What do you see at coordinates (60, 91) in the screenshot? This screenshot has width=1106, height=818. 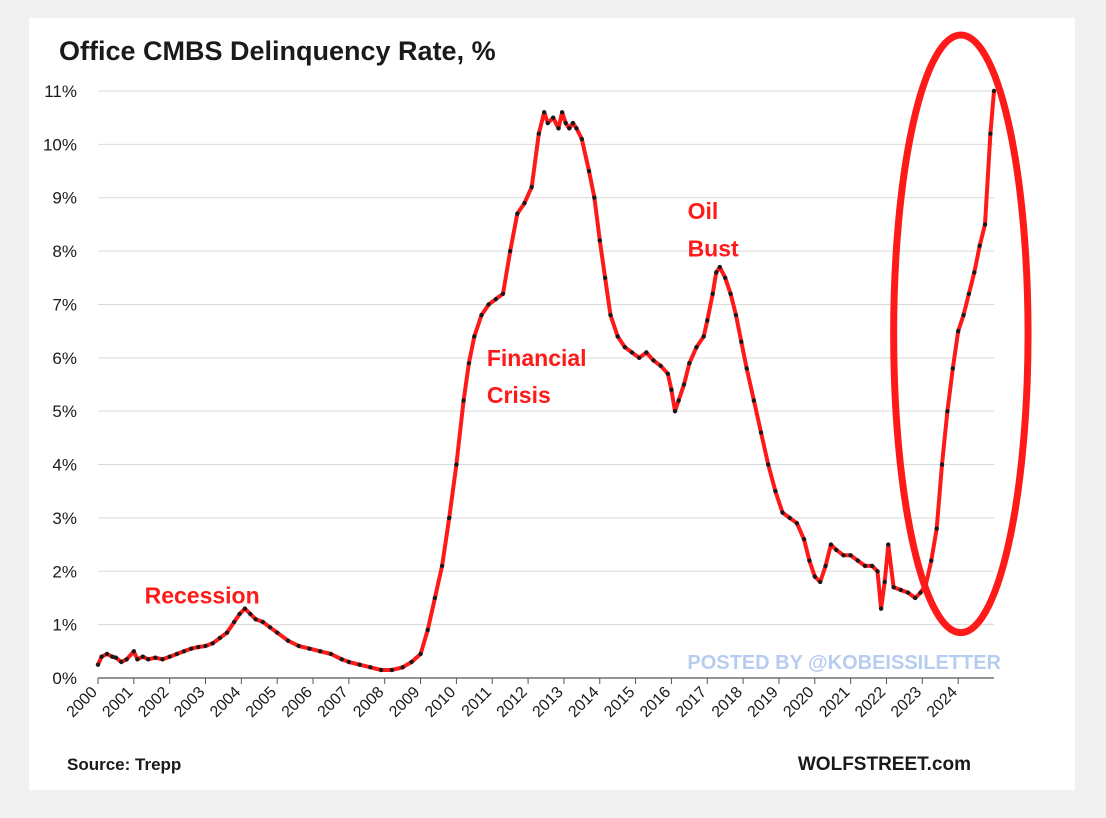 I see `y-tick-label: 11%` at bounding box center [60, 91].